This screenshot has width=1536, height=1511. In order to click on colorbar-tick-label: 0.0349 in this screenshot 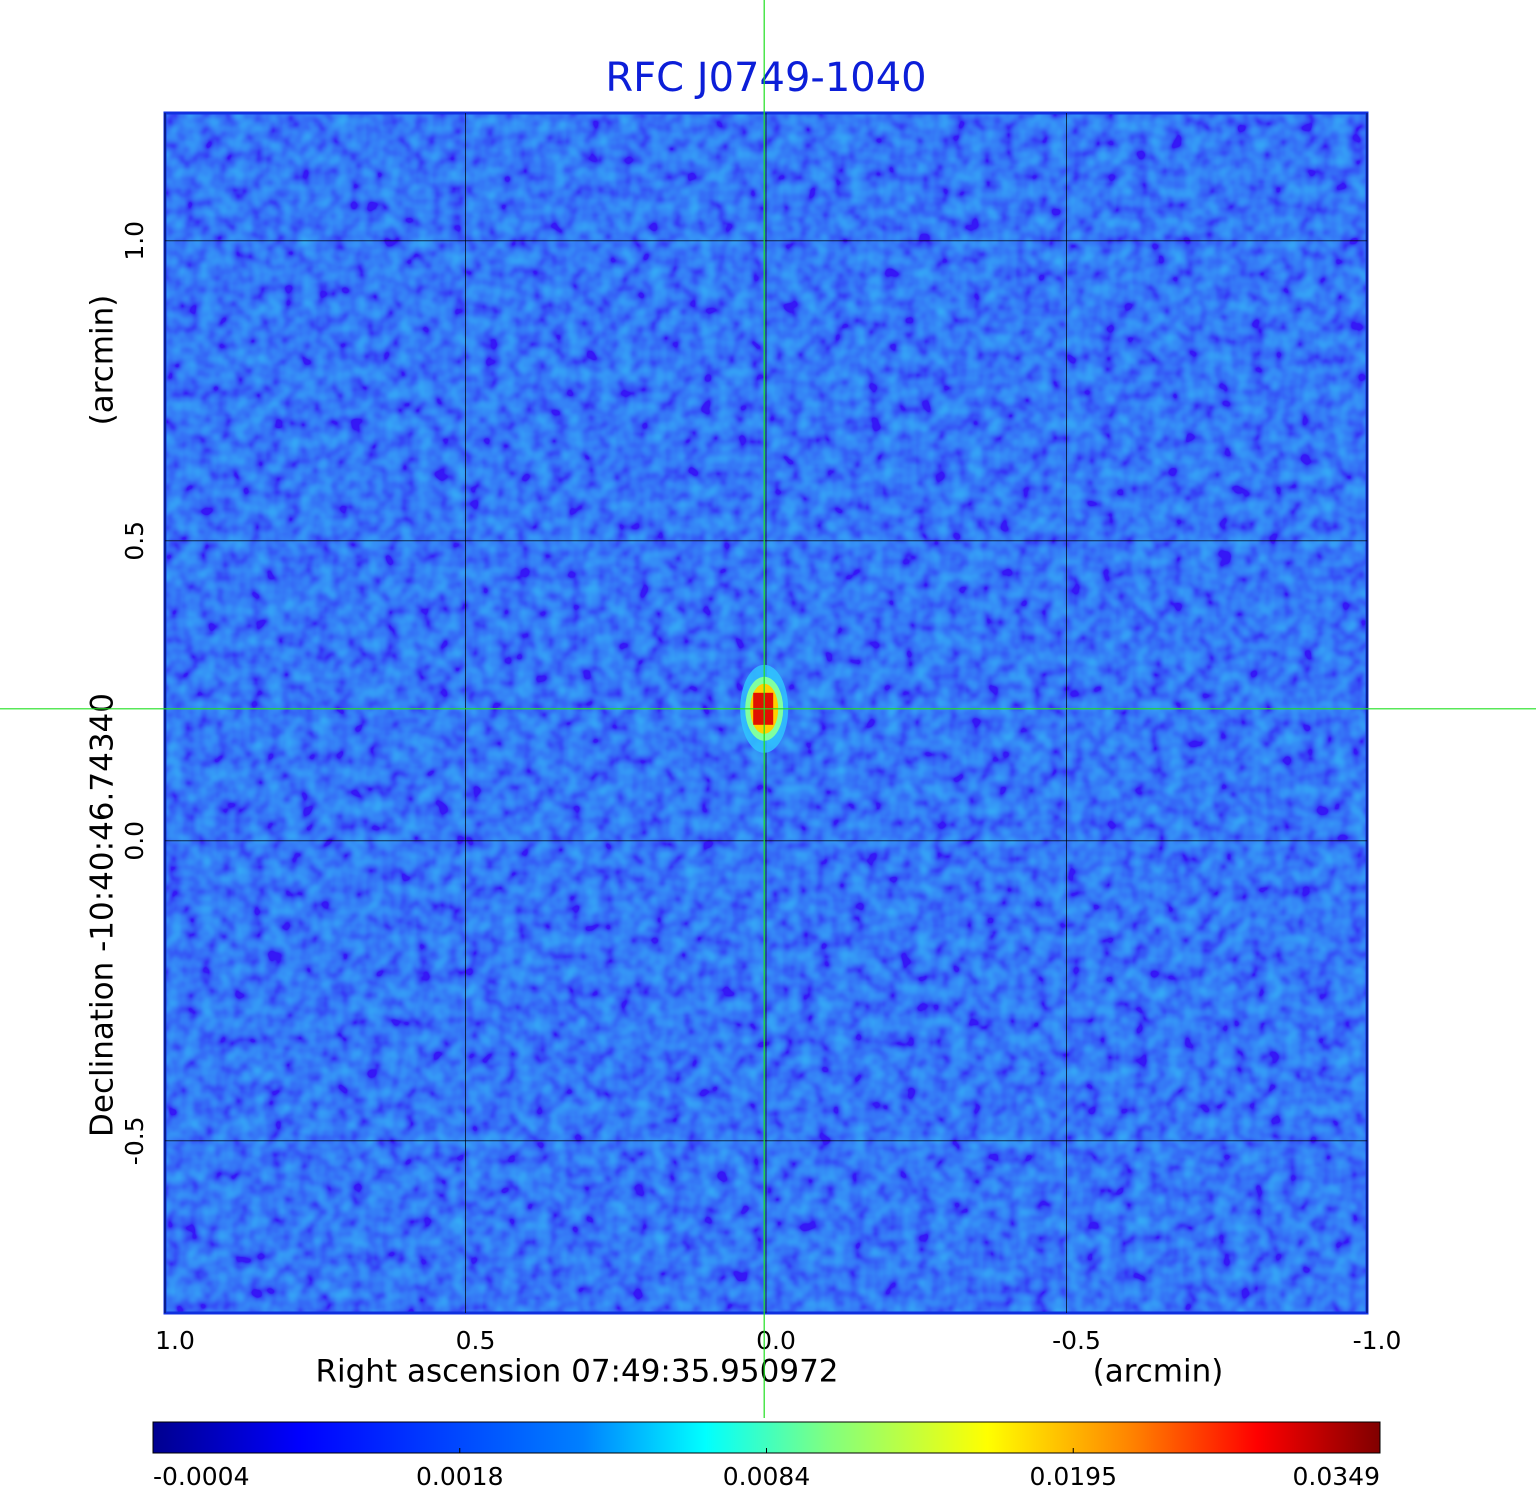, I will do `click(1336, 1476)`.